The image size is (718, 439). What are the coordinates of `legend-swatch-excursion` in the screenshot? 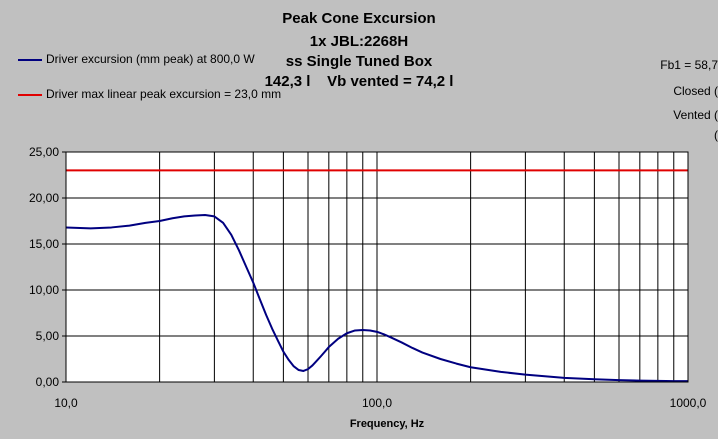 It's located at (30, 59).